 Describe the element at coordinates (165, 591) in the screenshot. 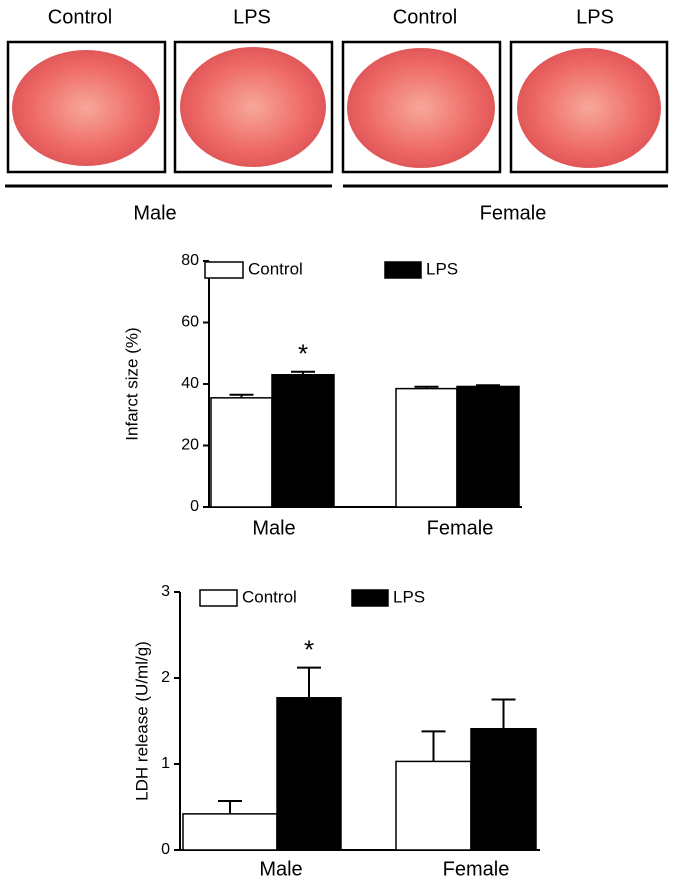

I see `y-tick-label: 3` at that location.